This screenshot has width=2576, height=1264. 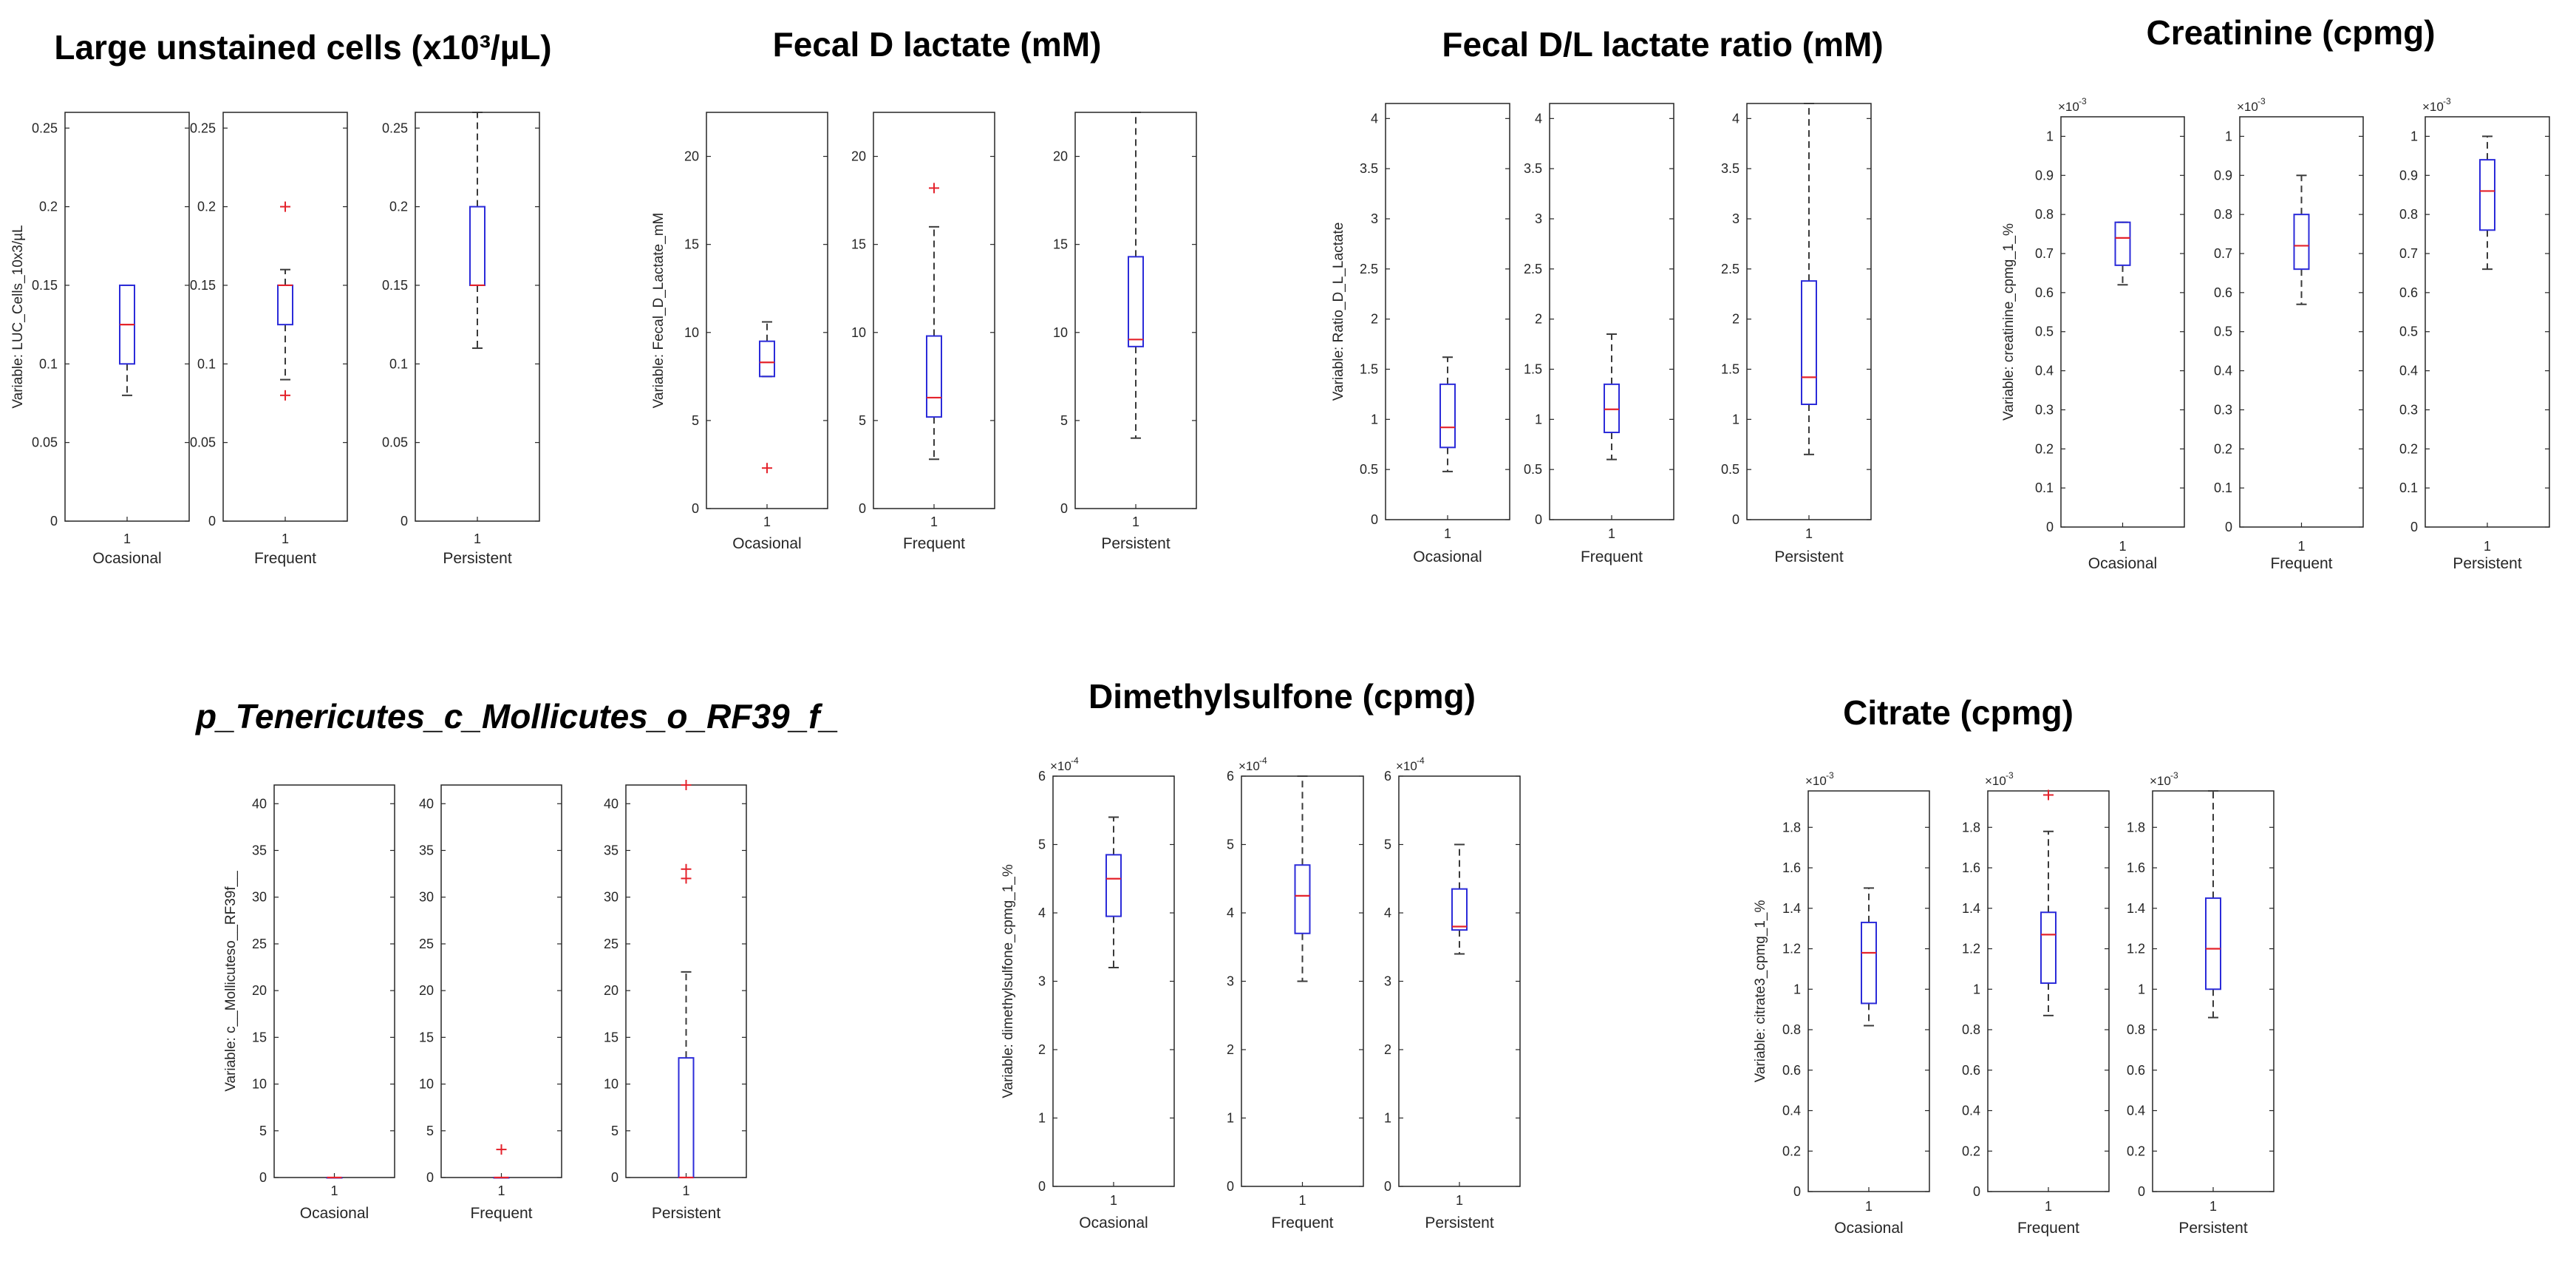 I want to click on panel-frequent: 0 0.5 1 1.5 2 2.5 3 3.5 4 1 Frequent, so click(x=1599, y=334).